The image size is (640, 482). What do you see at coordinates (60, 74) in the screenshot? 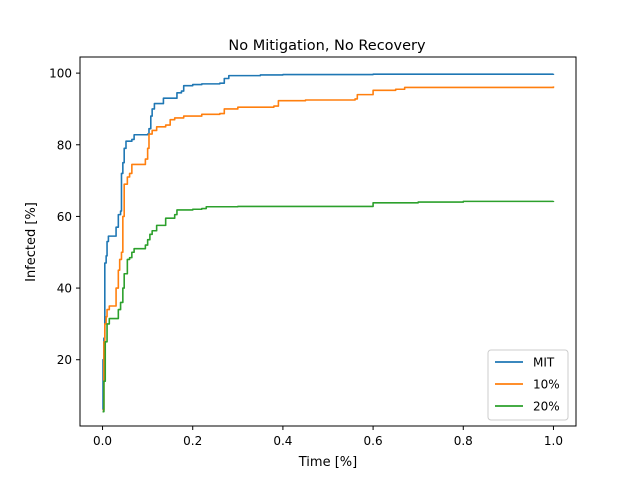
I see `y-tick-label: 100` at bounding box center [60, 74].